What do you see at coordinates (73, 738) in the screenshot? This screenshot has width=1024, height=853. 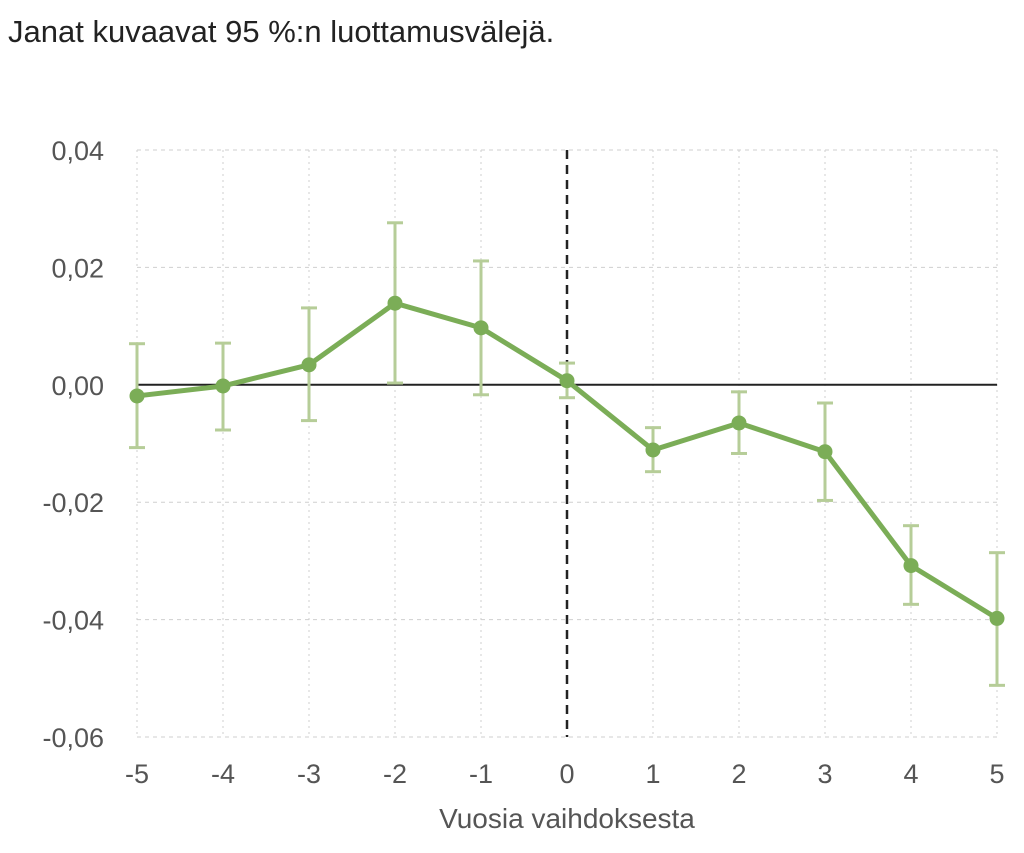 I see `y-tick-label: -0,06` at bounding box center [73, 738].